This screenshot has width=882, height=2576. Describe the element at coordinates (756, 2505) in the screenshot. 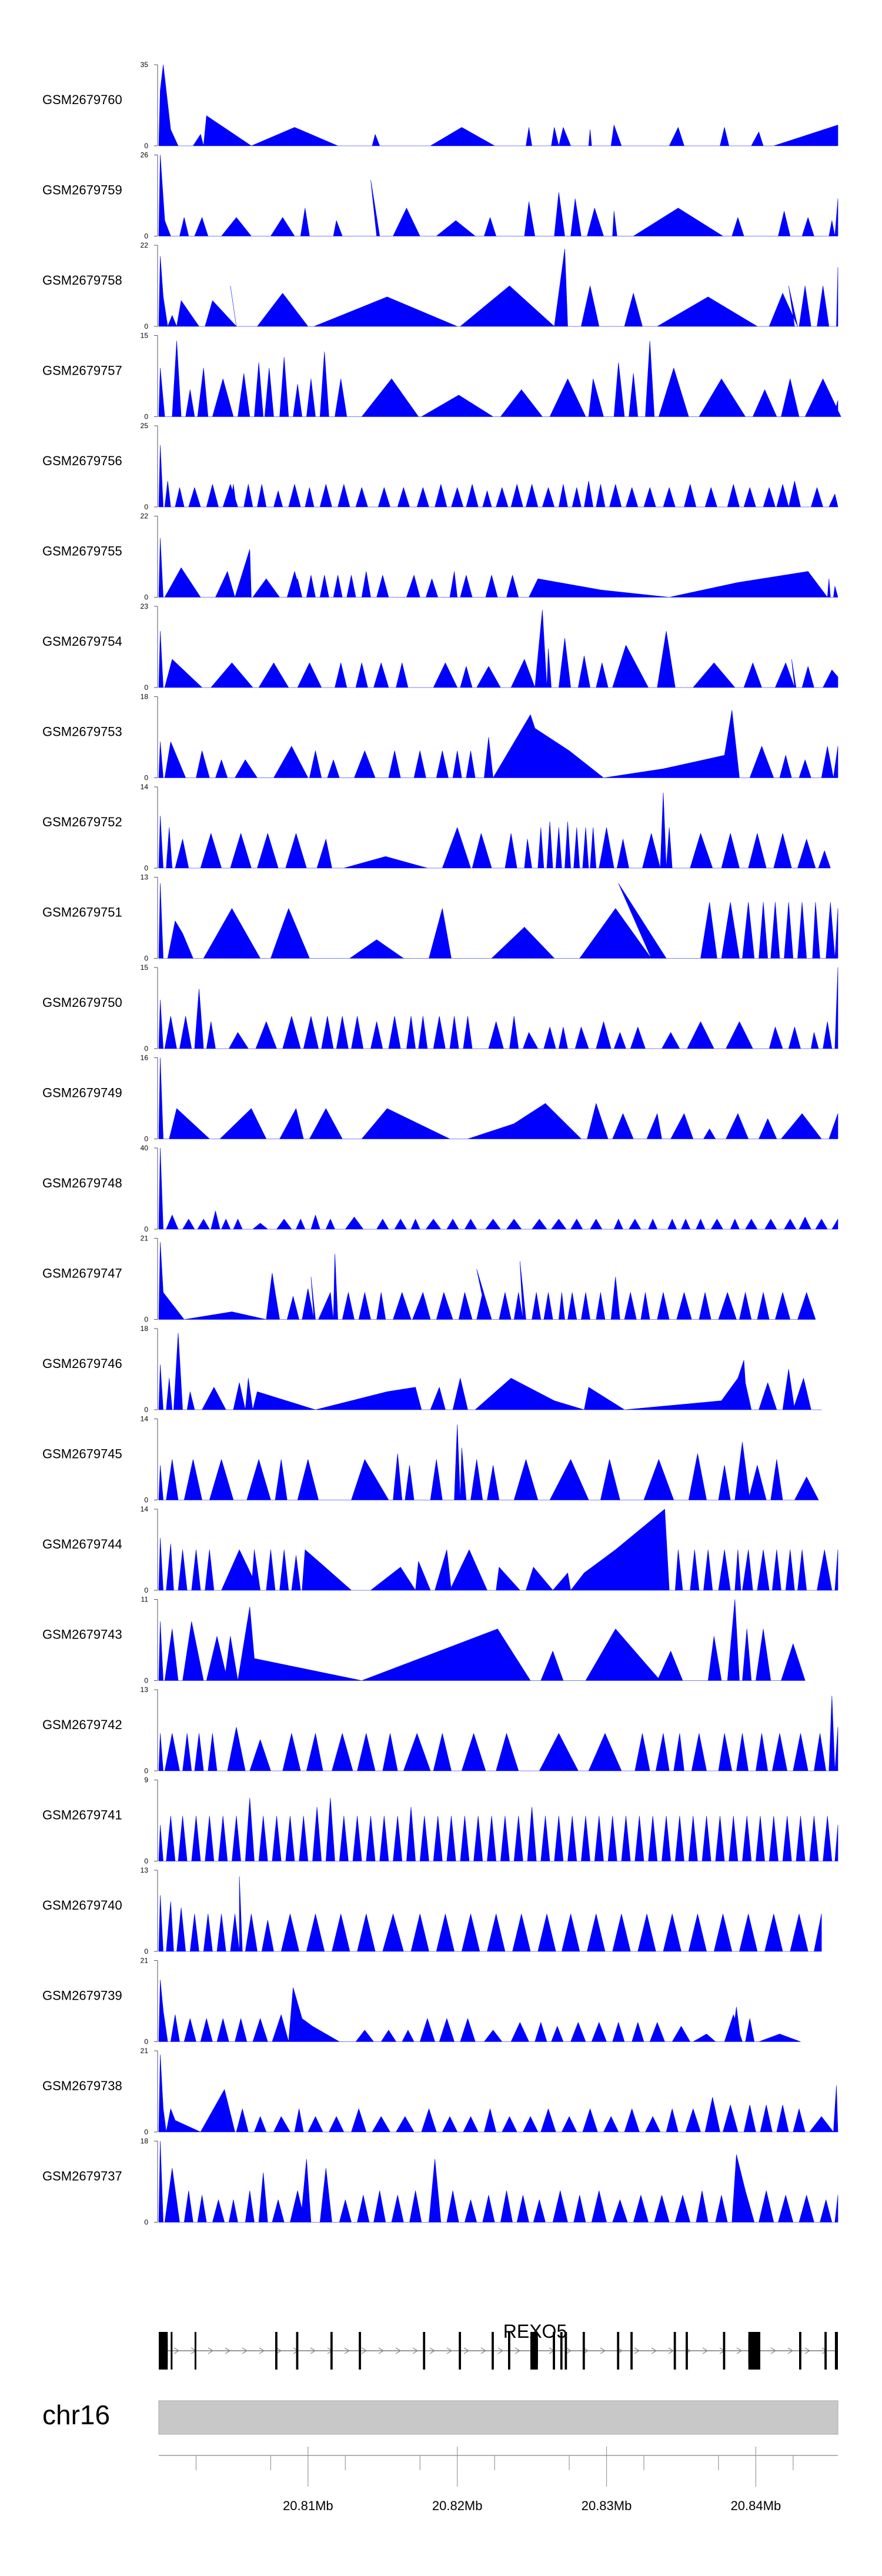

I see `coordinate-tick-label: 20.84Mb` at that location.